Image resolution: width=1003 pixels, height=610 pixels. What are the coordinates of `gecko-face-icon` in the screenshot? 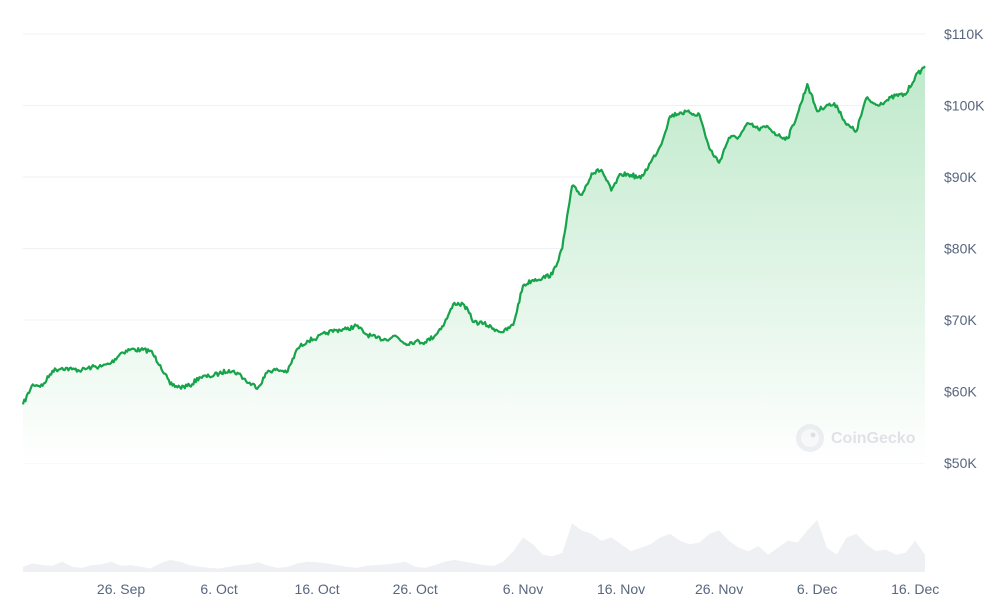 It's located at (810, 438).